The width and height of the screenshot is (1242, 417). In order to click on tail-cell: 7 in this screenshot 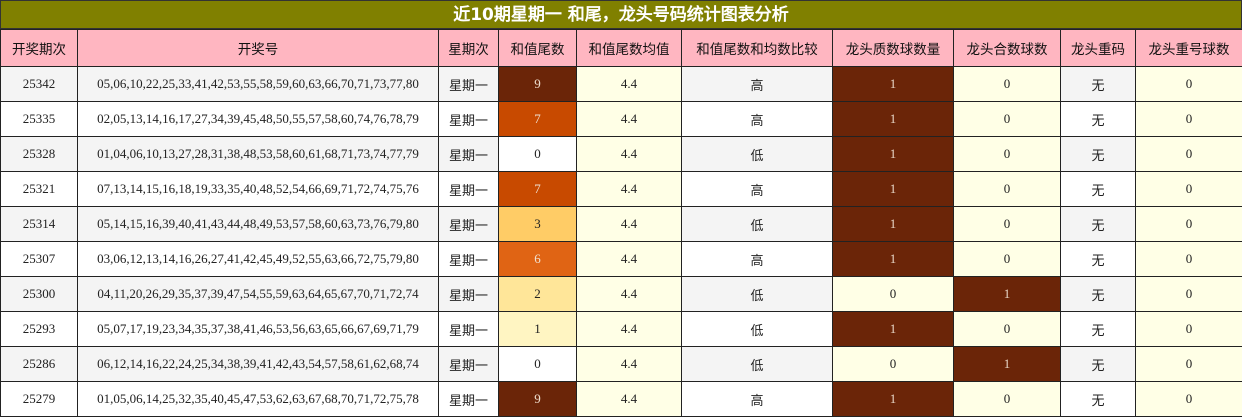, I will do `click(537, 119)`.